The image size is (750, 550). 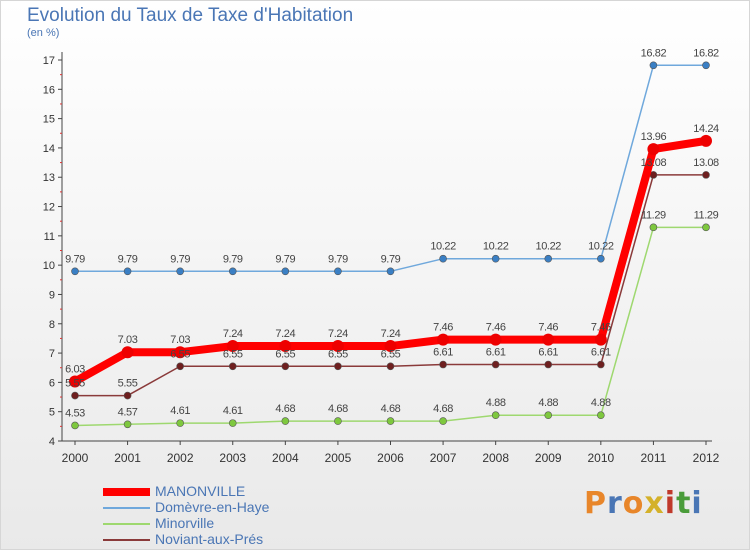 I want to click on data-label: 5.55, so click(x=75, y=384).